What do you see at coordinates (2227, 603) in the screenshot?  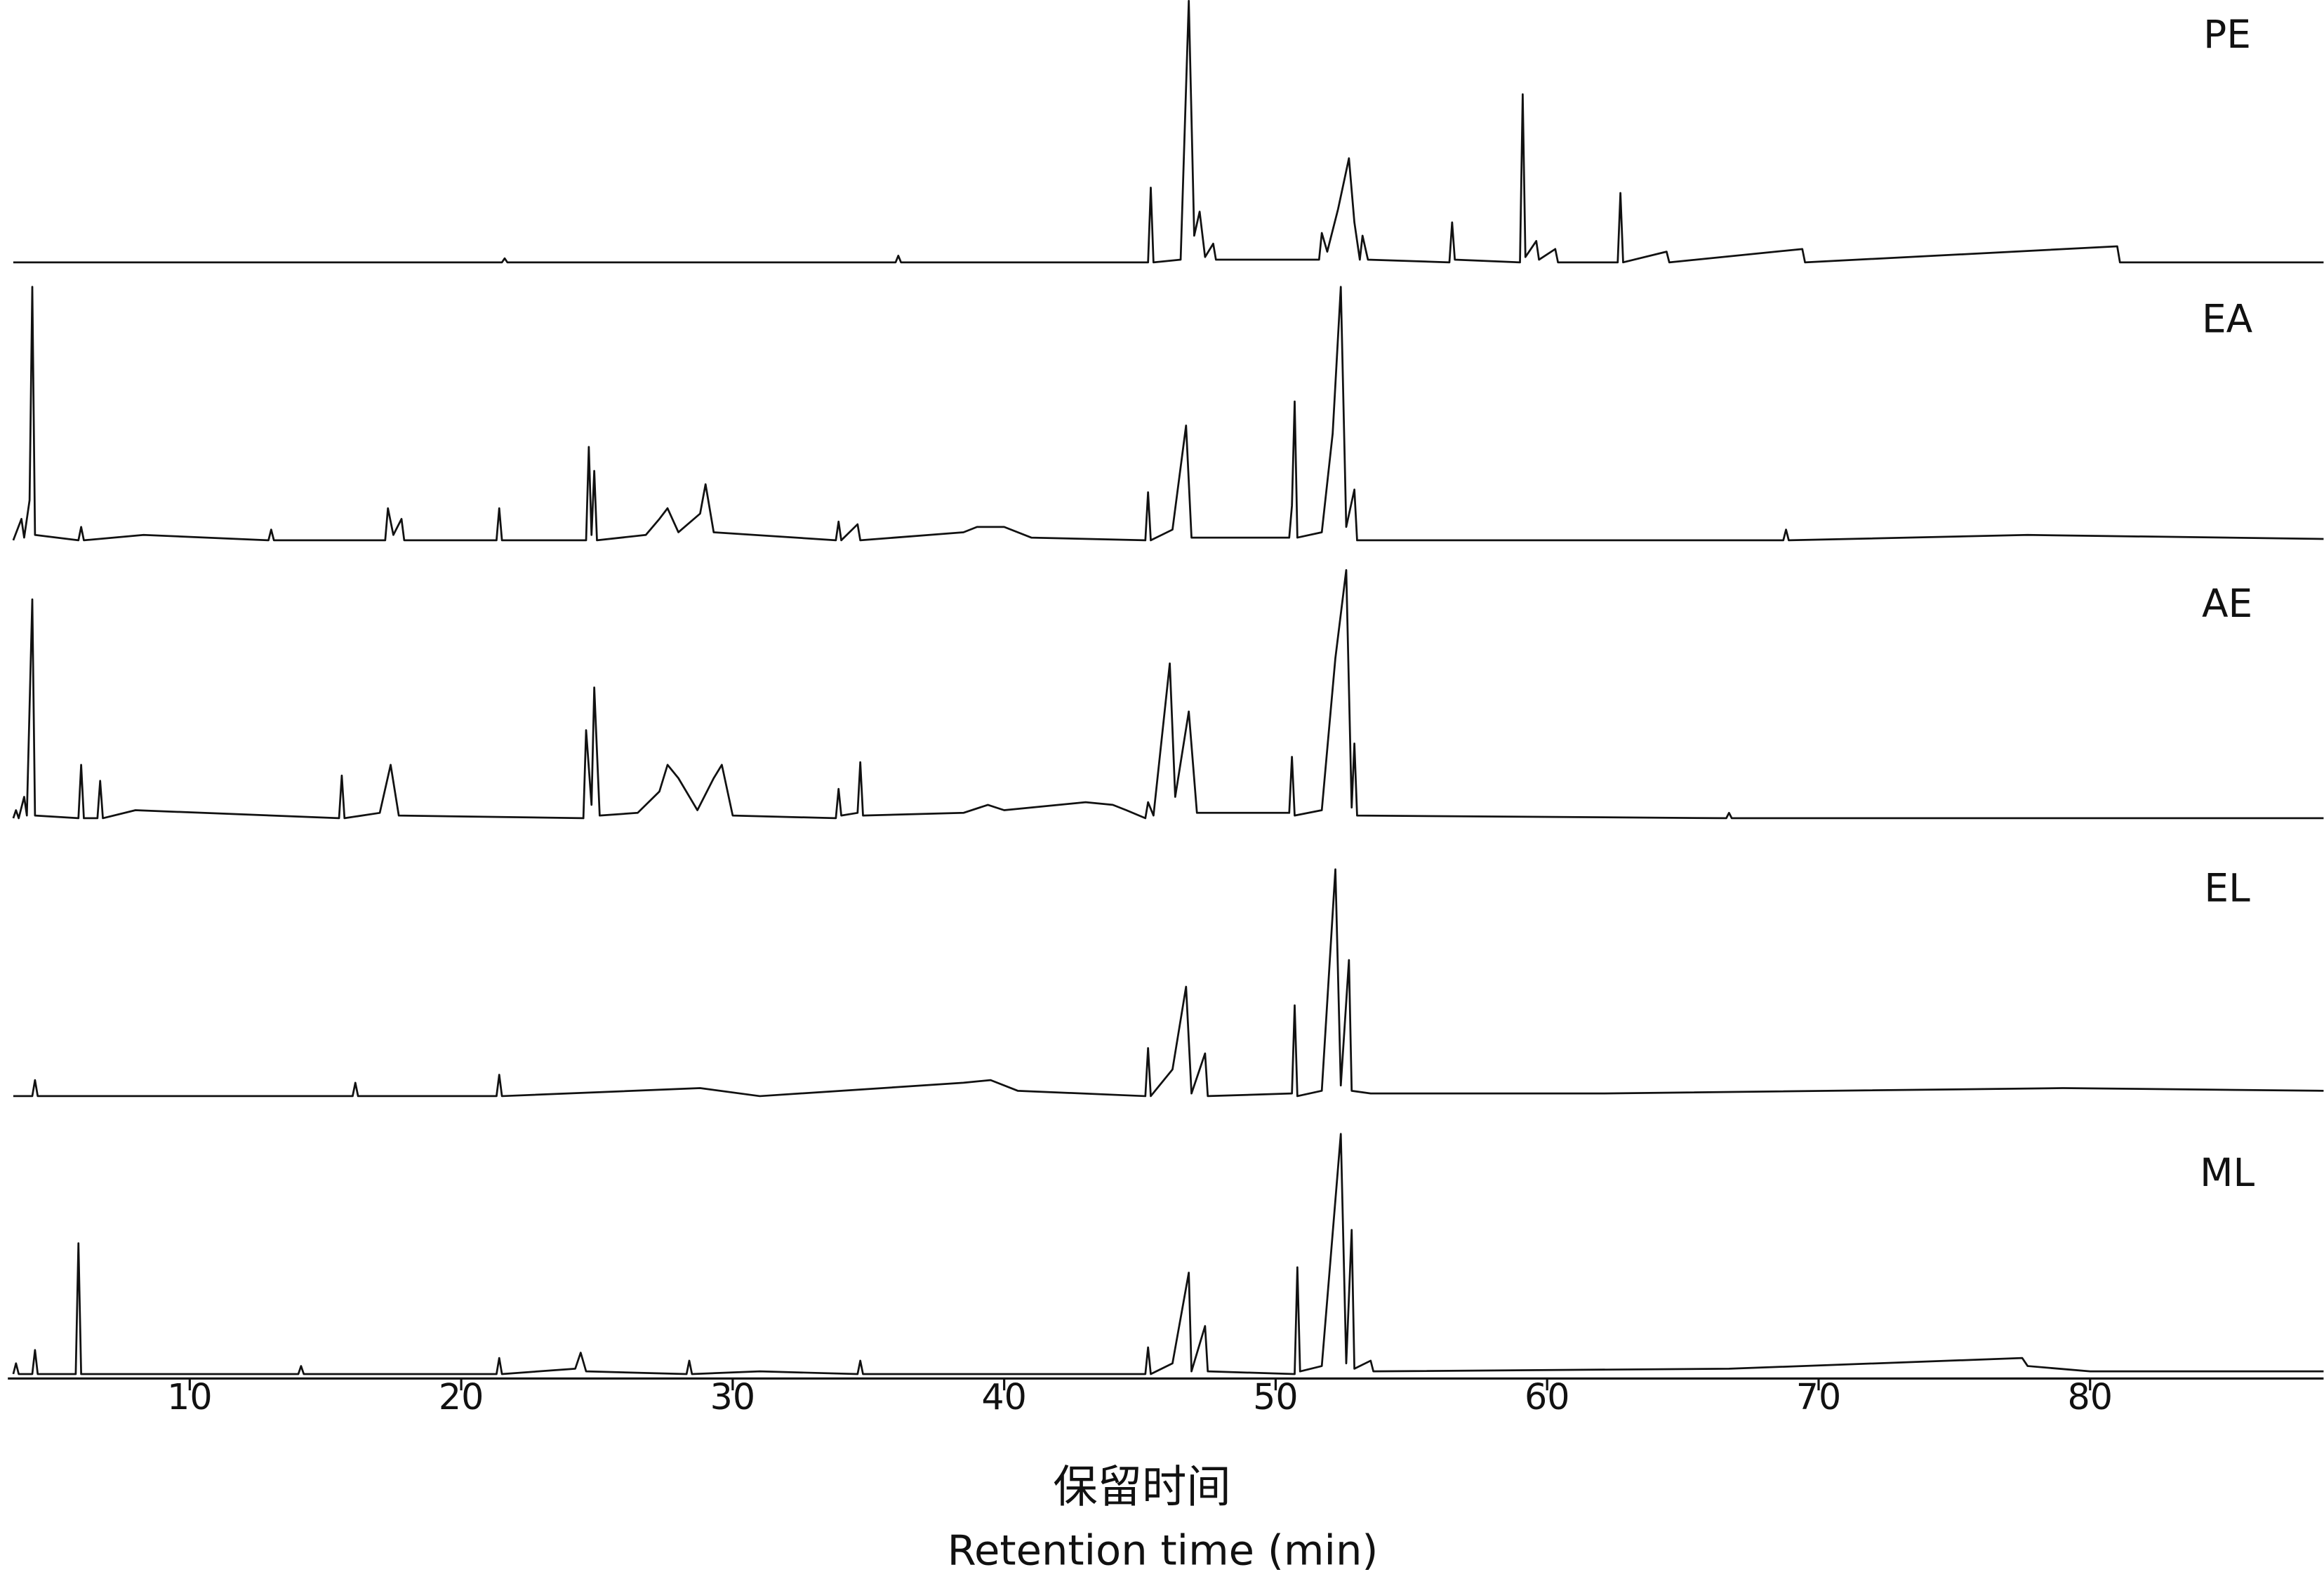 I see `legend-label: AE` at bounding box center [2227, 603].